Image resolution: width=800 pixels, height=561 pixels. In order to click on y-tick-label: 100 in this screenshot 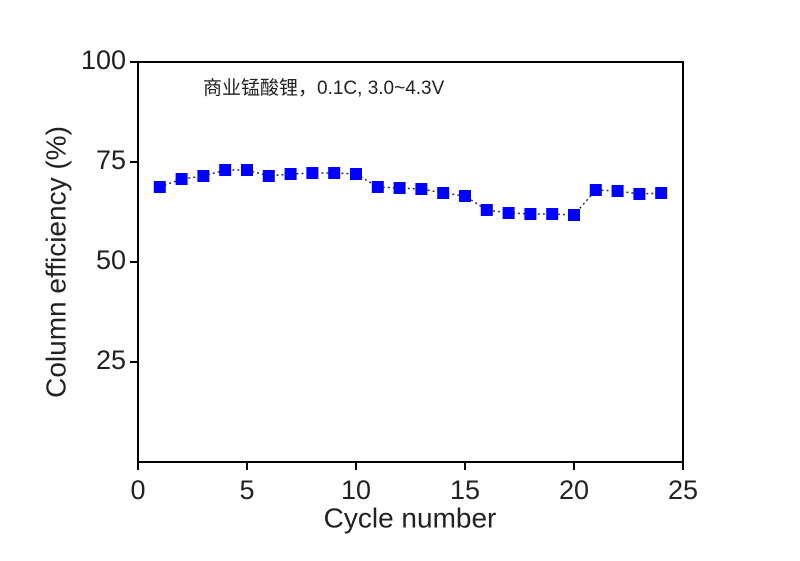, I will do `click(103, 60)`.